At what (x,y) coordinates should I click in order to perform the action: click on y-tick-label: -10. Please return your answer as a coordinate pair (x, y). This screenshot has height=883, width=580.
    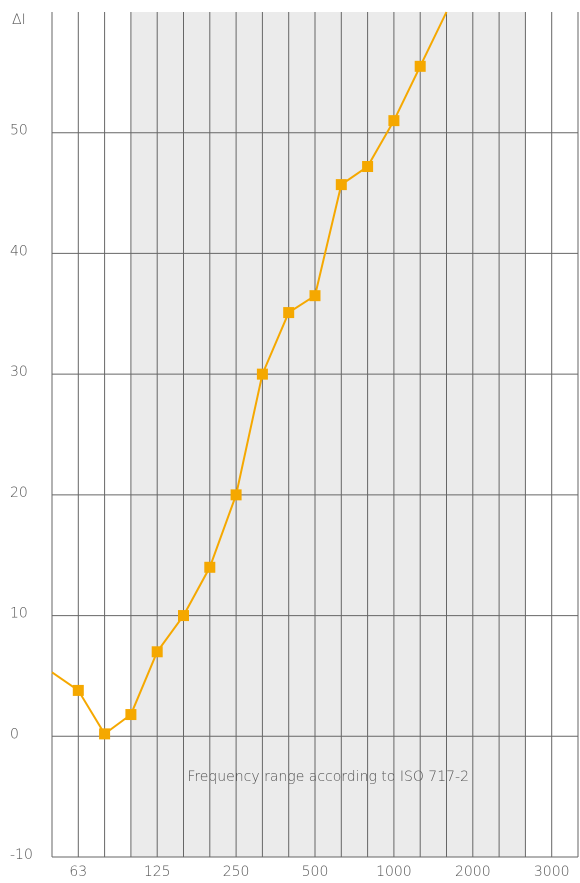
    Looking at the image, I should click on (21, 855).